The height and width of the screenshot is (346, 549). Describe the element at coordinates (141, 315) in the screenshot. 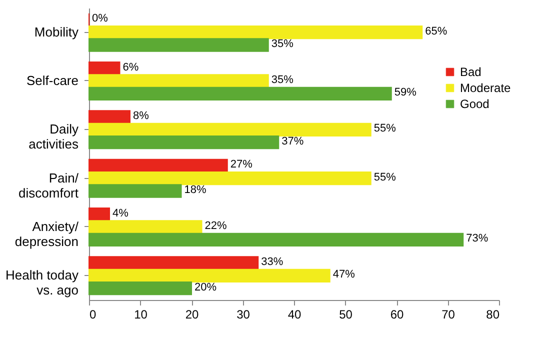

I see `x-tick-label: 10` at that location.